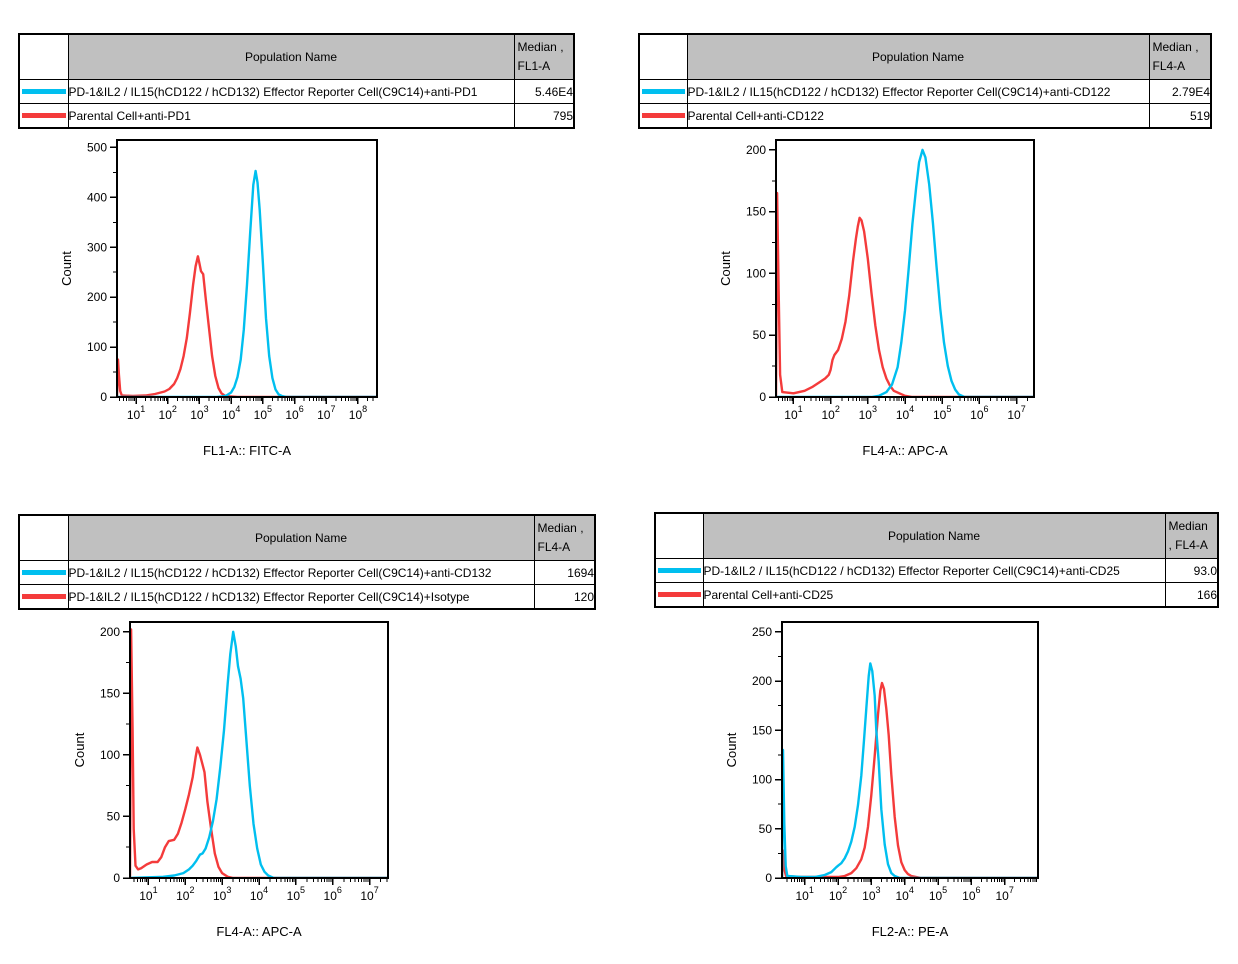 Image resolution: width=1238 pixels, height=964 pixels. What do you see at coordinates (291, 116) in the screenshot?
I see `population-name-cell: Parental Cell+anti-PD1` at bounding box center [291, 116].